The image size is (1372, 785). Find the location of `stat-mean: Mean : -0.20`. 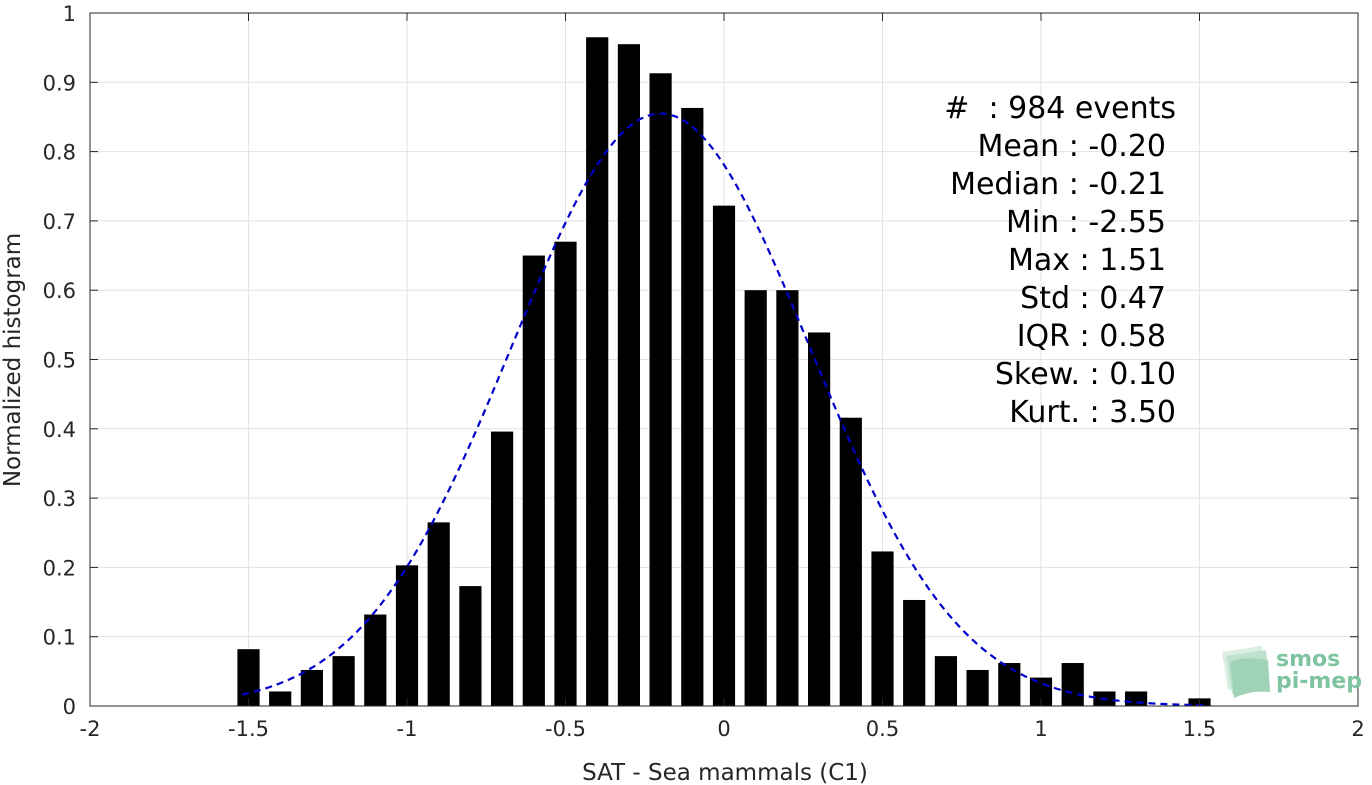

stat-mean: Mean : -0.20 is located at coordinates (1071, 146).